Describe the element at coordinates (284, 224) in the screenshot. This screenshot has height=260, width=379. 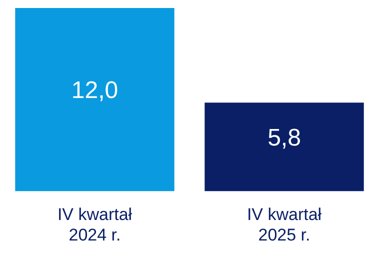
I see `x-tick-label: IV kwartał 2025 r.` at that location.